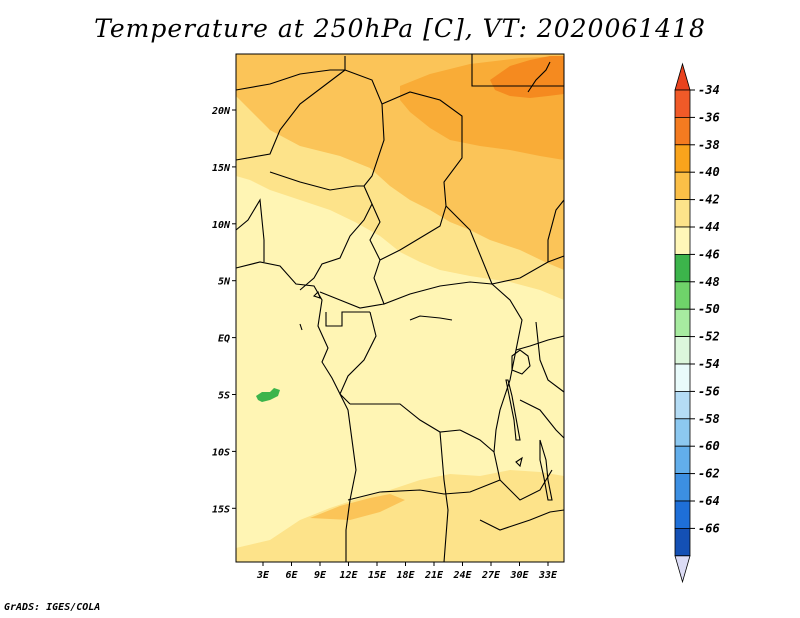 The height and width of the screenshot is (618, 800). Describe the element at coordinates (221, 509) in the screenshot. I see `lat-label: 15S` at that location.